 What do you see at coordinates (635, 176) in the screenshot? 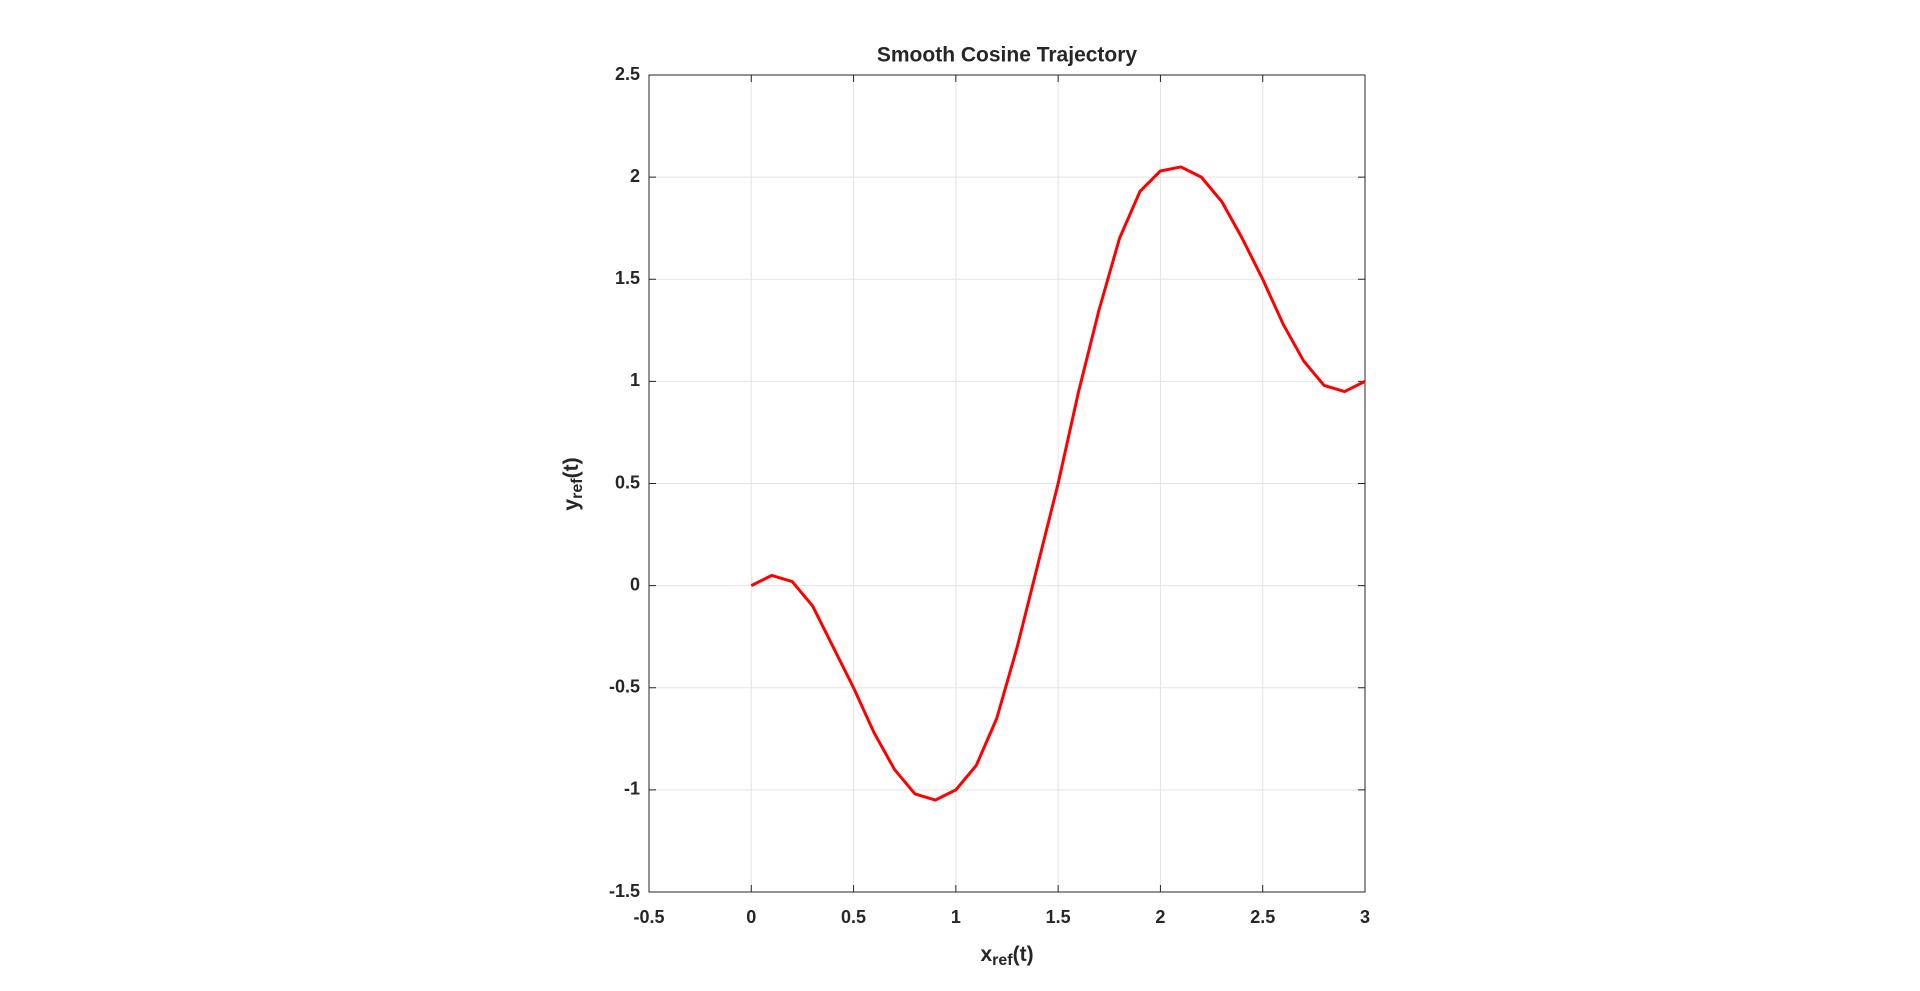
I see `y-tick-label: 2` at bounding box center [635, 176].